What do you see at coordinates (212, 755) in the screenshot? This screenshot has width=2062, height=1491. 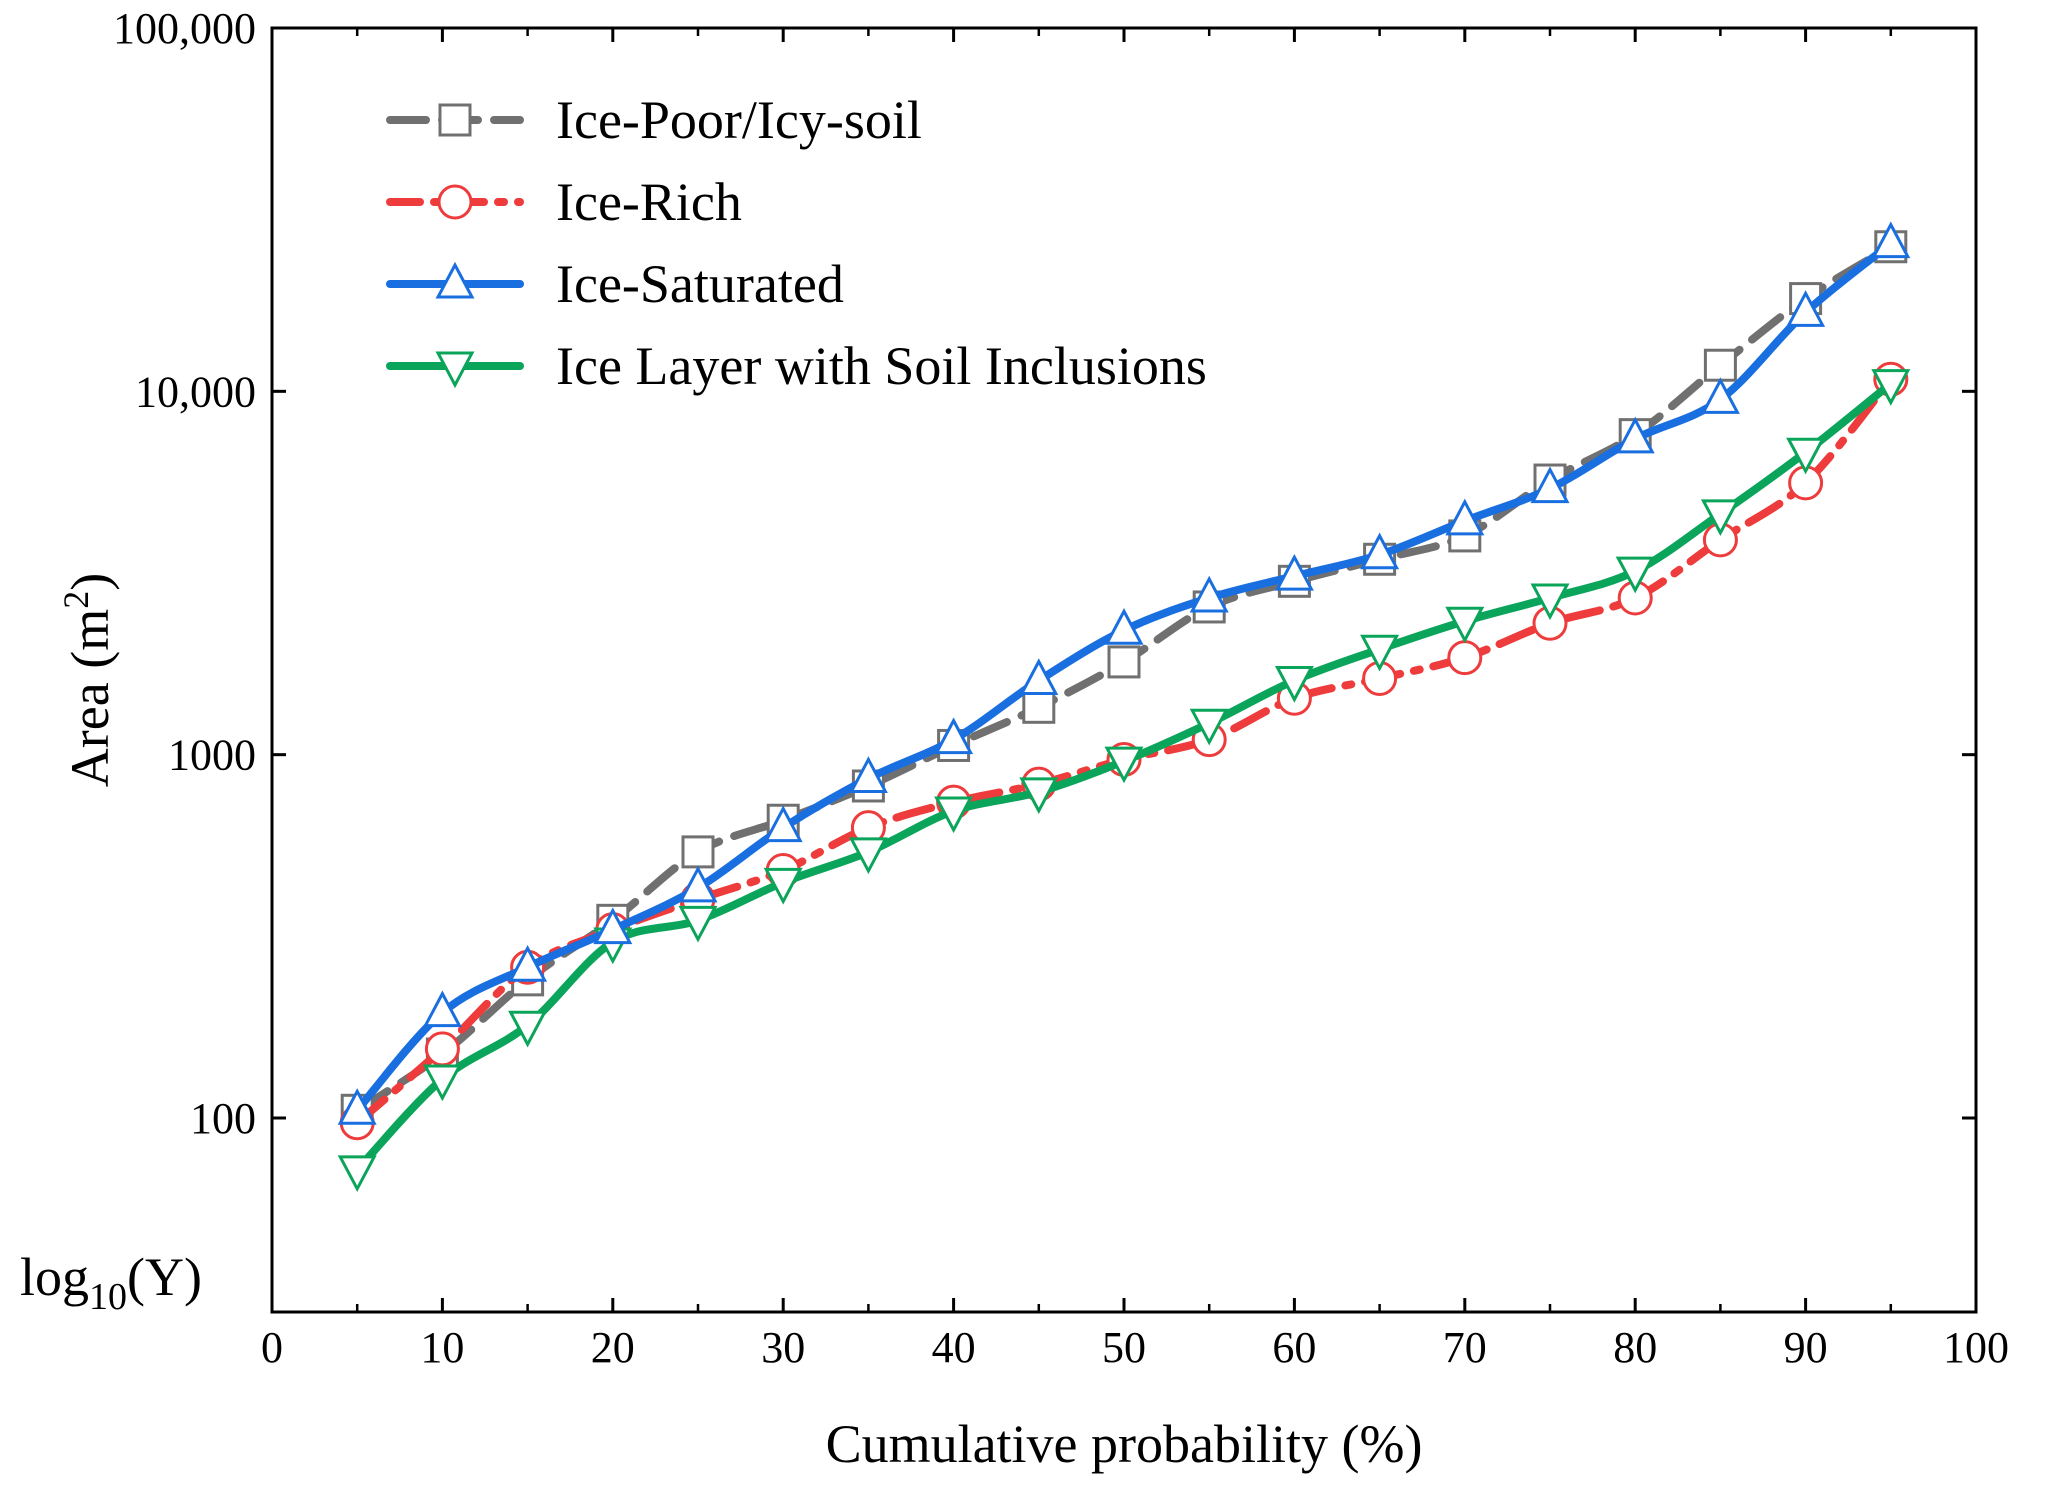 I see `y-tick-label: 1000` at bounding box center [212, 755].